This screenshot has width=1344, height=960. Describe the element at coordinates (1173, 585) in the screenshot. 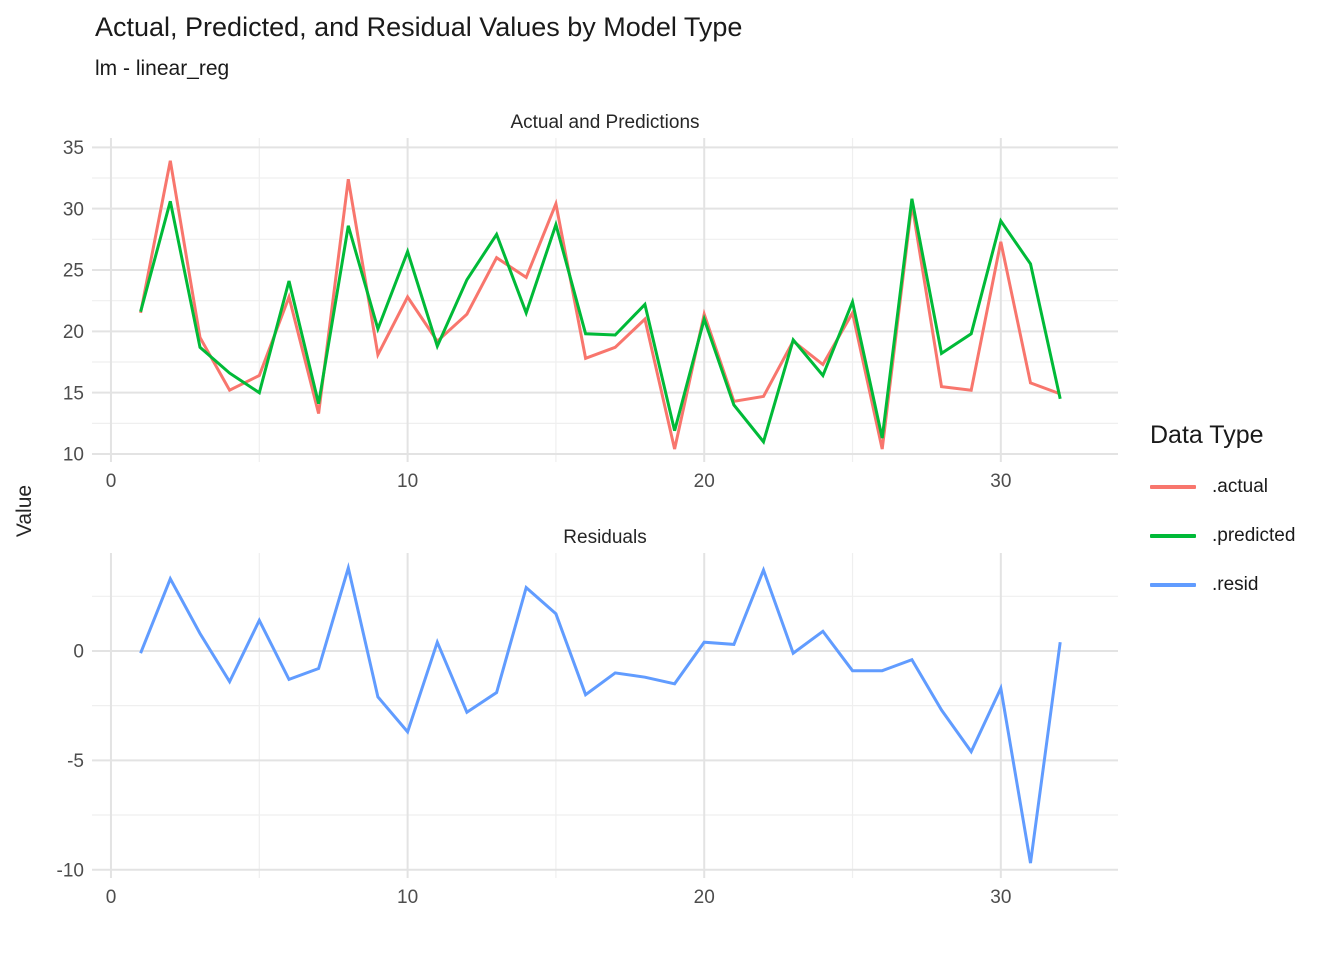

I see `resid-line-swatch` at that location.